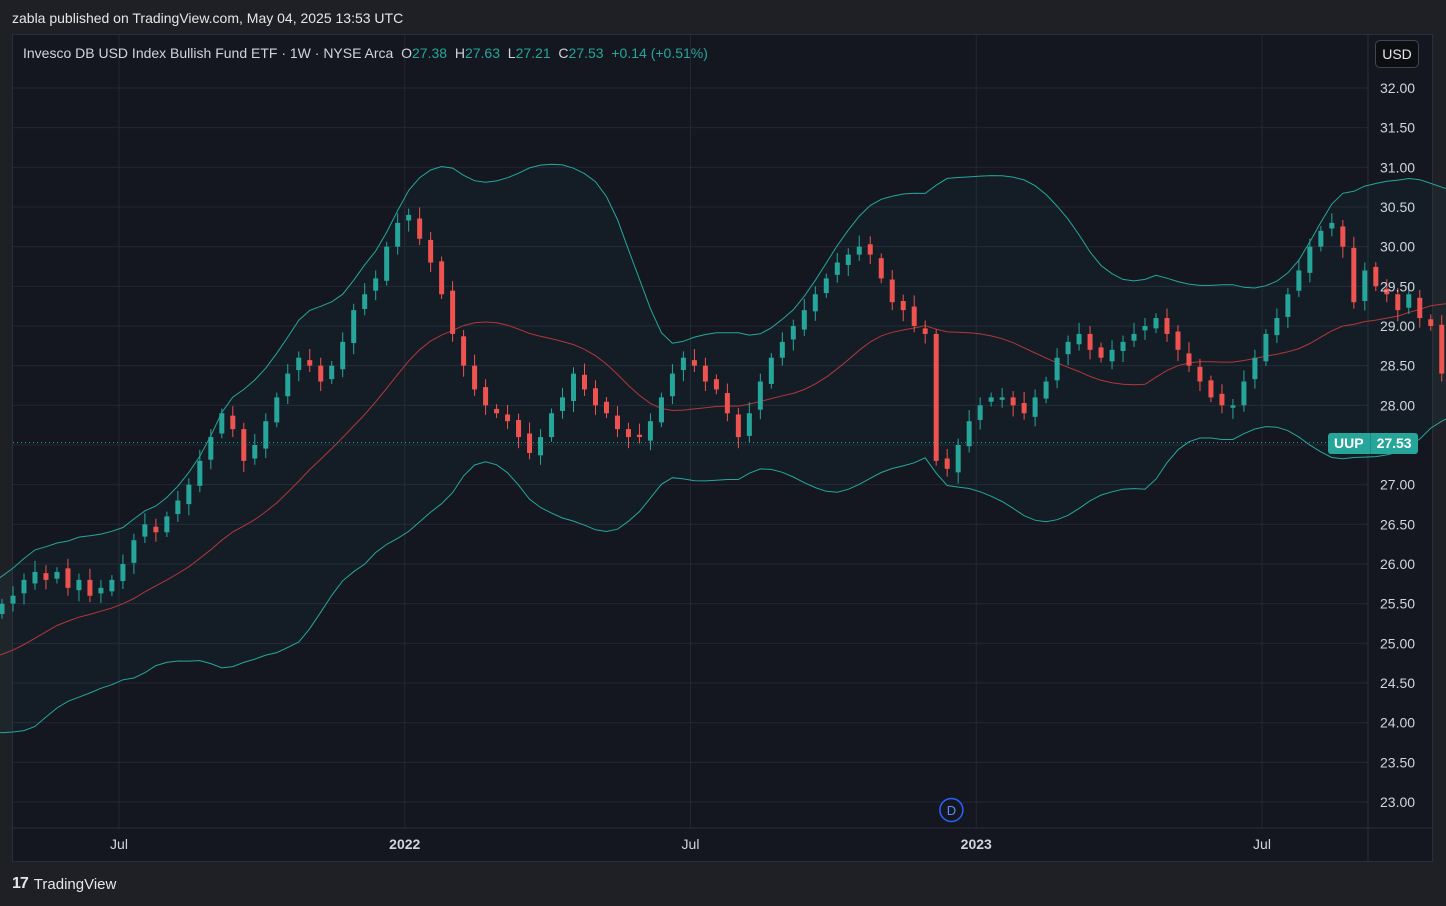 This screenshot has height=906, width=1446. I want to click on legend-high-value: 27.63, so click(482, 53).